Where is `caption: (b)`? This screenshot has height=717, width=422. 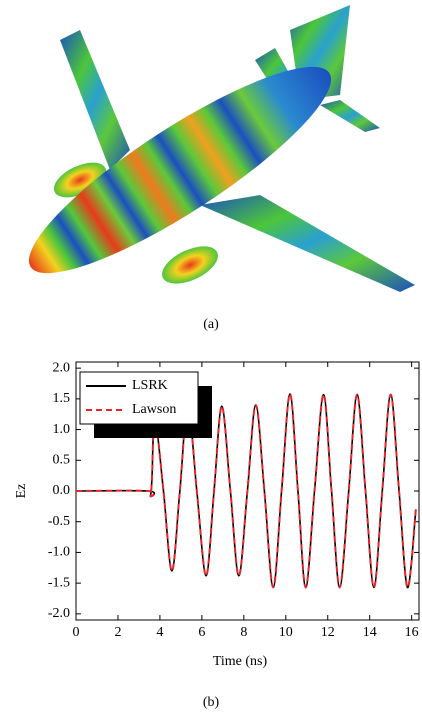
caption: (b) is located at coordinates (211, 702).